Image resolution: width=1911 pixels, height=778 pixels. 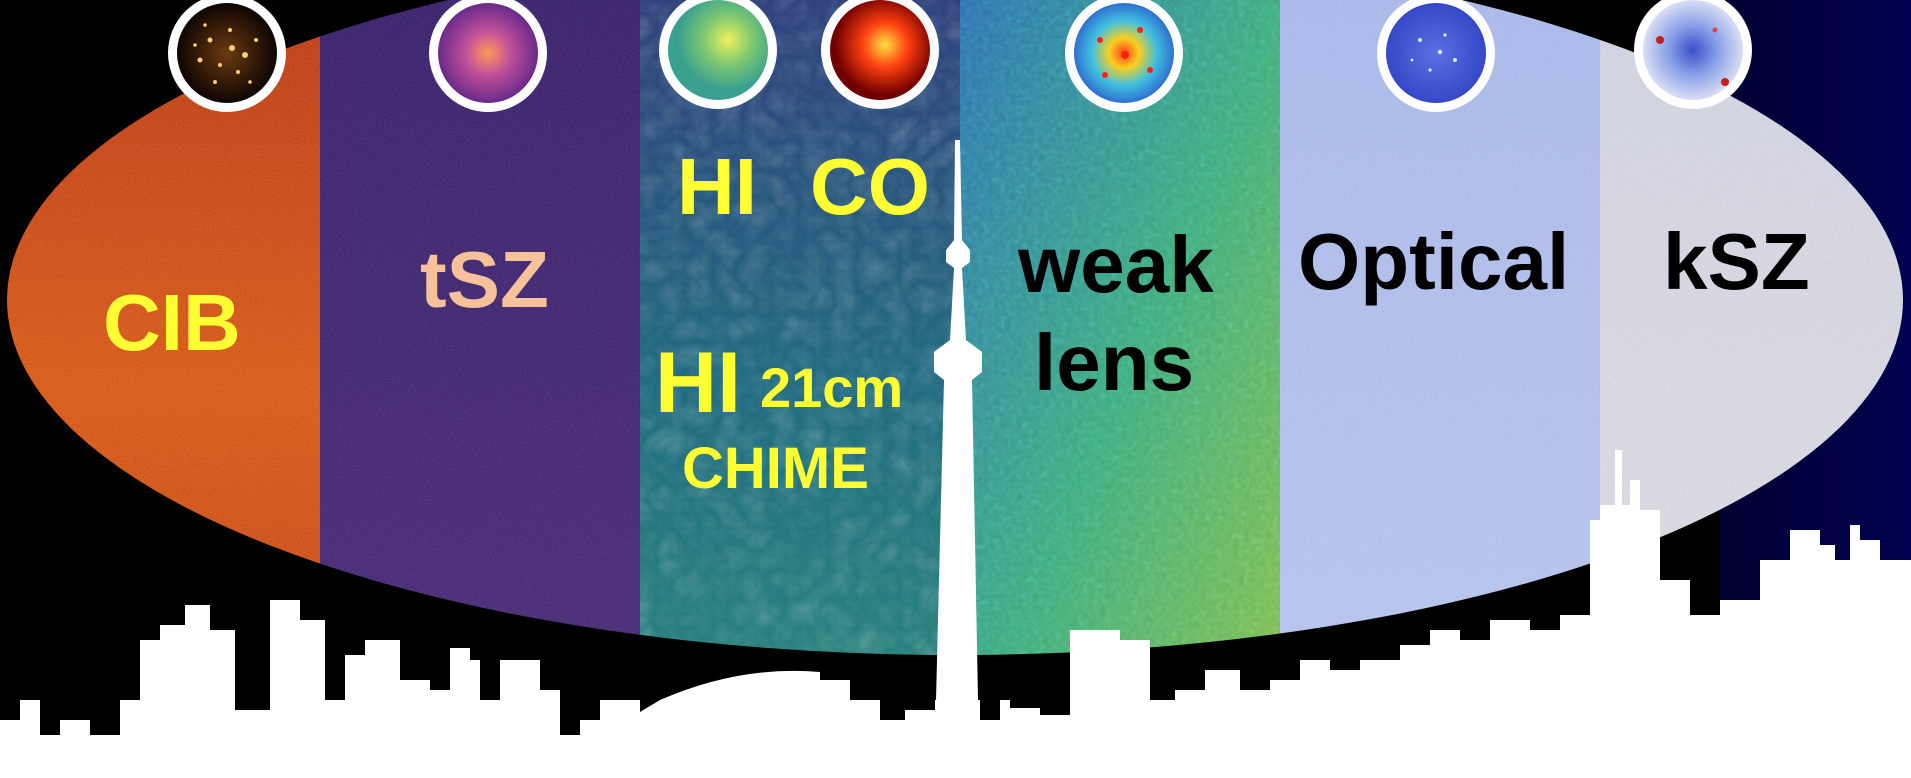 What do you see at coordinates (960, 56) in the screenshot?
I see `insets` at bounding box center [960, 56].